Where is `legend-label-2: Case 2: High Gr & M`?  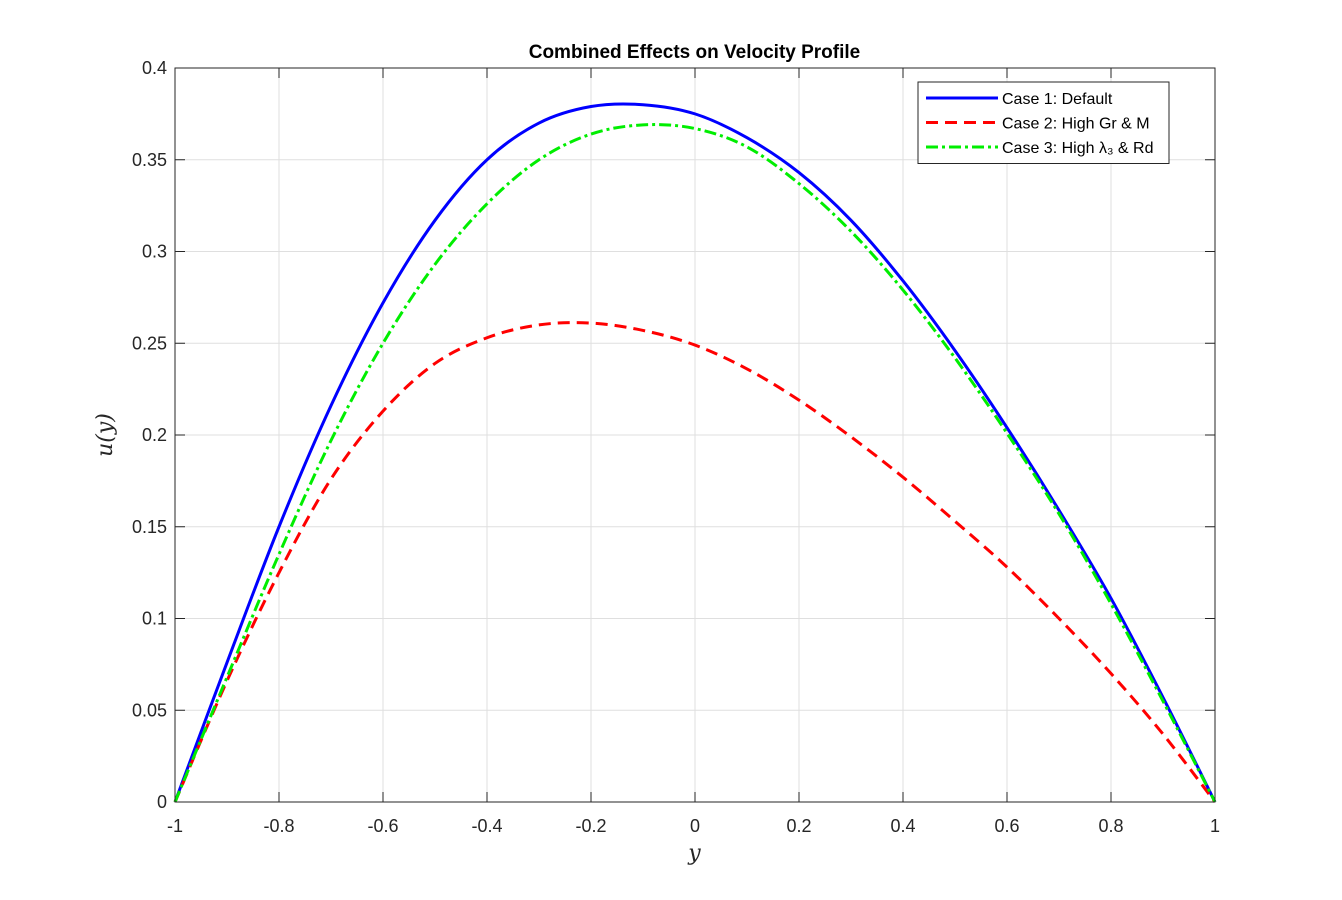
legend-label-2: Case 2: High Gr & M is located at coordinates (1076, 124).